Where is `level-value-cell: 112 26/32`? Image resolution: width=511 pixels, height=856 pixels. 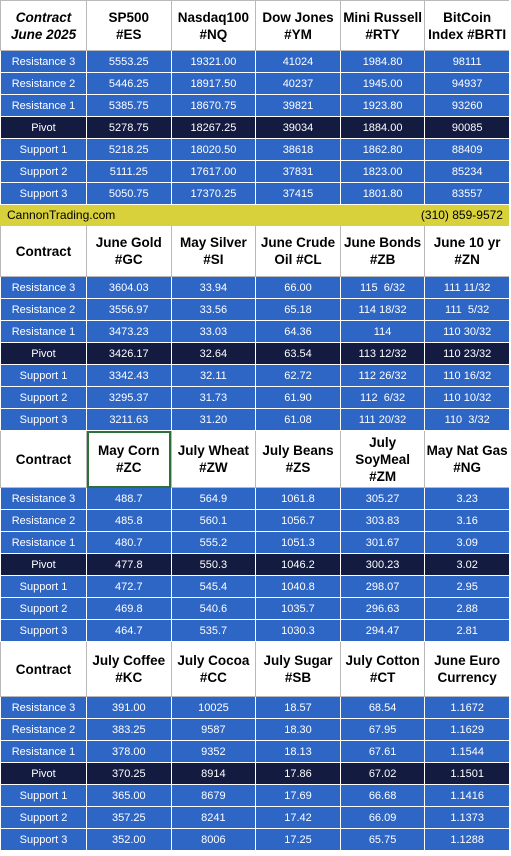
level-value-cell: 112 26/32 is located at coordinates (382, 375).